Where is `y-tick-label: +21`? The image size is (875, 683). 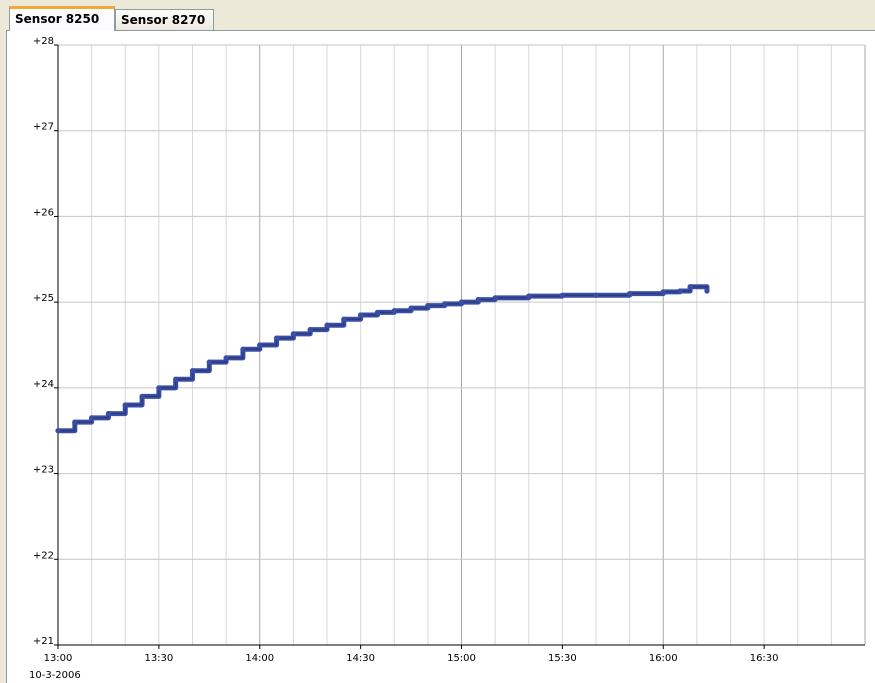
y-tick-label: +21 is located at coordinates (43, 641).